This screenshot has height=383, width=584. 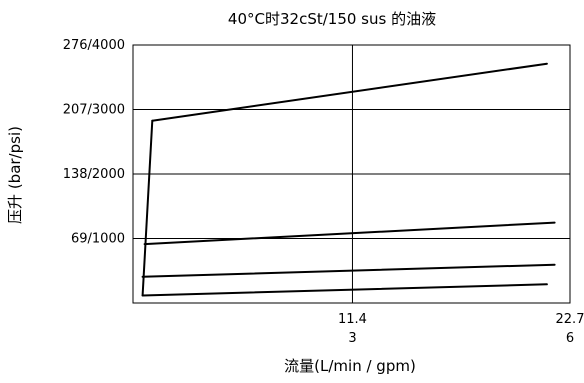 What do you see at coordinates (98, 239) in the screenshot?
I see `y-tick-label: 69/1000` at bounding box center [98, 239].